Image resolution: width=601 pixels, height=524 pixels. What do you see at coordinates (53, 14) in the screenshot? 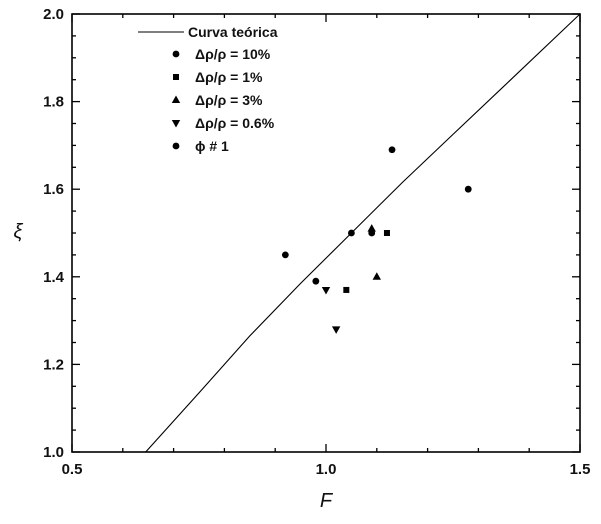
I see `y-tick-label: 2.0` at bounding box center [53, 14].